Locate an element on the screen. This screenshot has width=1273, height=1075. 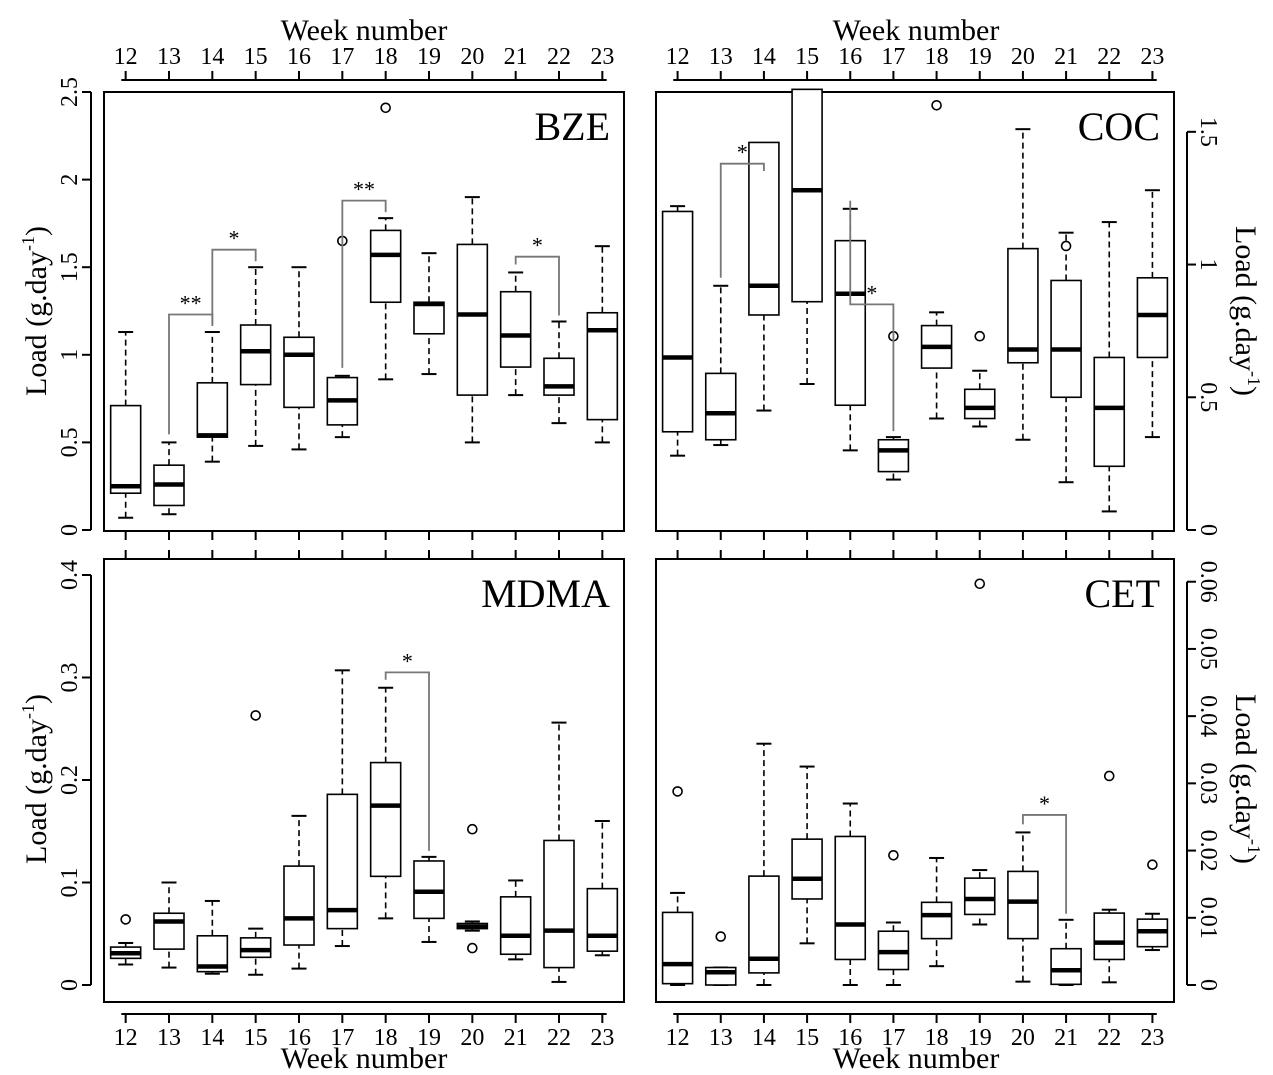
significance-label: ** is located at coordinates (364, 189).